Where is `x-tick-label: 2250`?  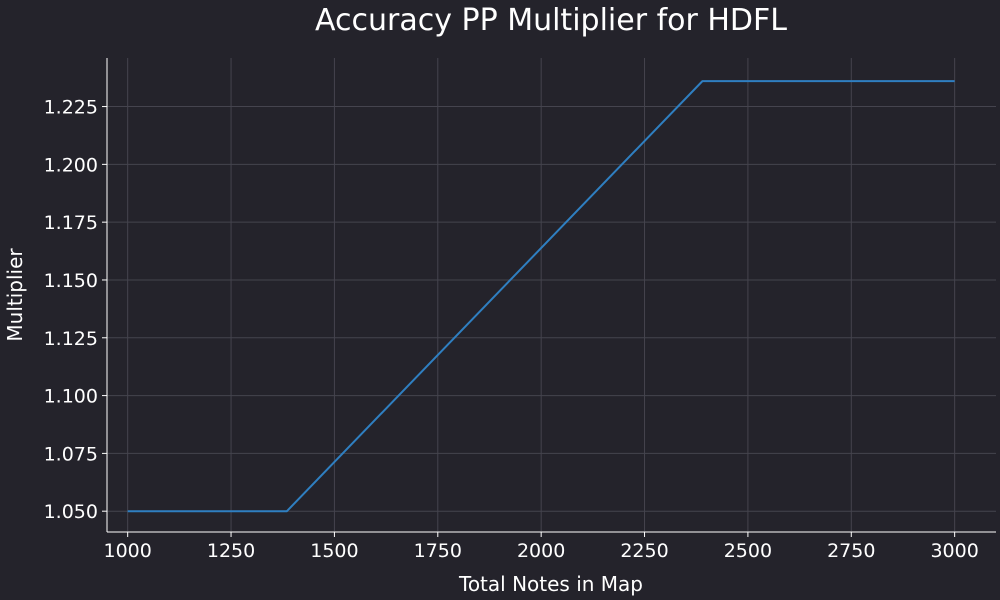 x-tick-label: 2250 is located at coordinates (644, 551).